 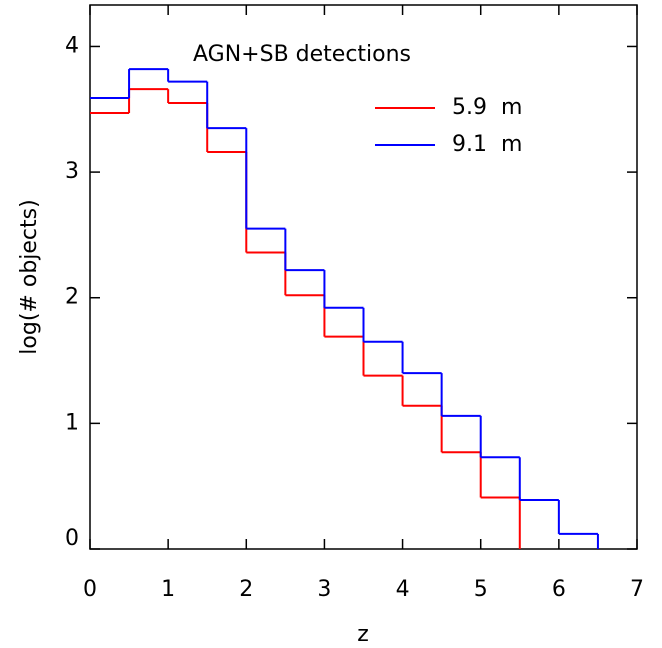 What do you see at coordinates (168, 589) in the screenshot?
I see `x-tick-label: 1` at bounding box center [168, 589].